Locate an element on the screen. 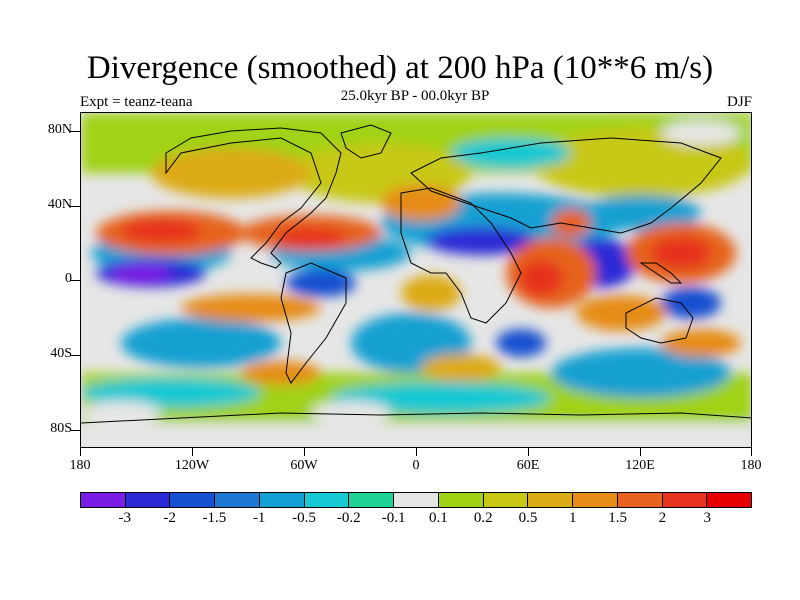 The image size is (800, 600). colorbar-label: 3 is located at coordinates (707, 518).